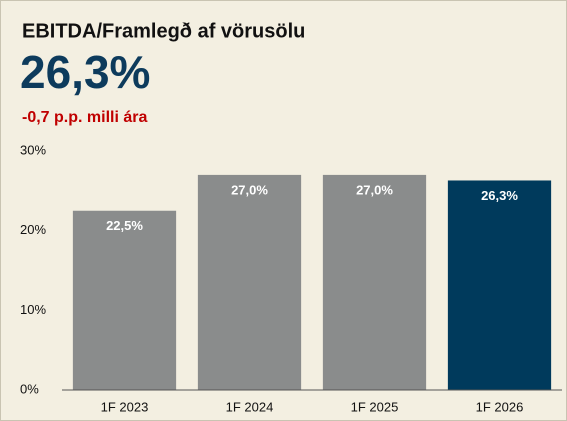 The image size is (567, 421). I want to click on x-tick-label: 1F 2023, so click(125, 406).